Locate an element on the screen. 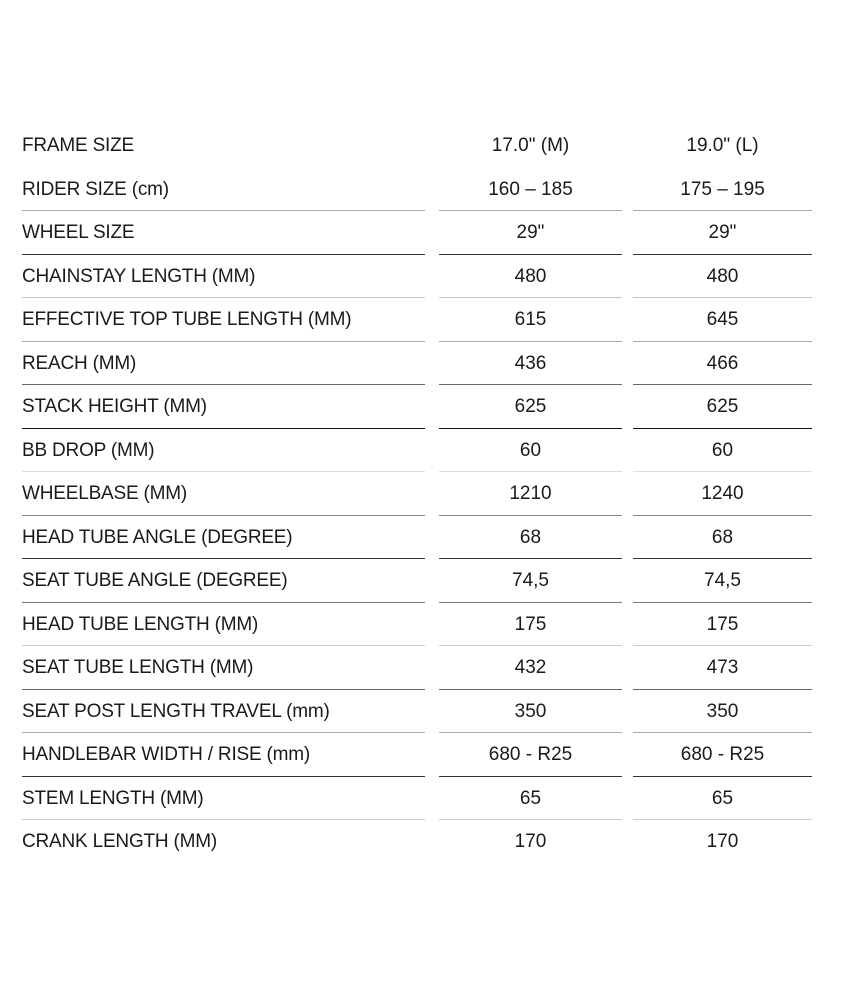 The width and height of the screenshot is (850, 1000). table-row: WHEEL SIZE 29" 29" is located at coordinates (417, 233).